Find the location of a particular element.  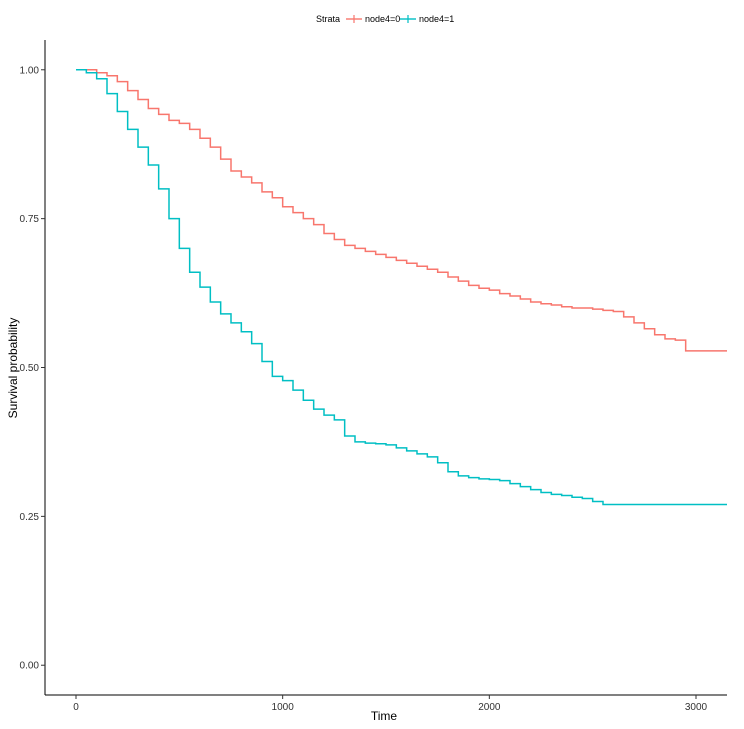

x-axis-title: Time is located at coordinates (384, 716).